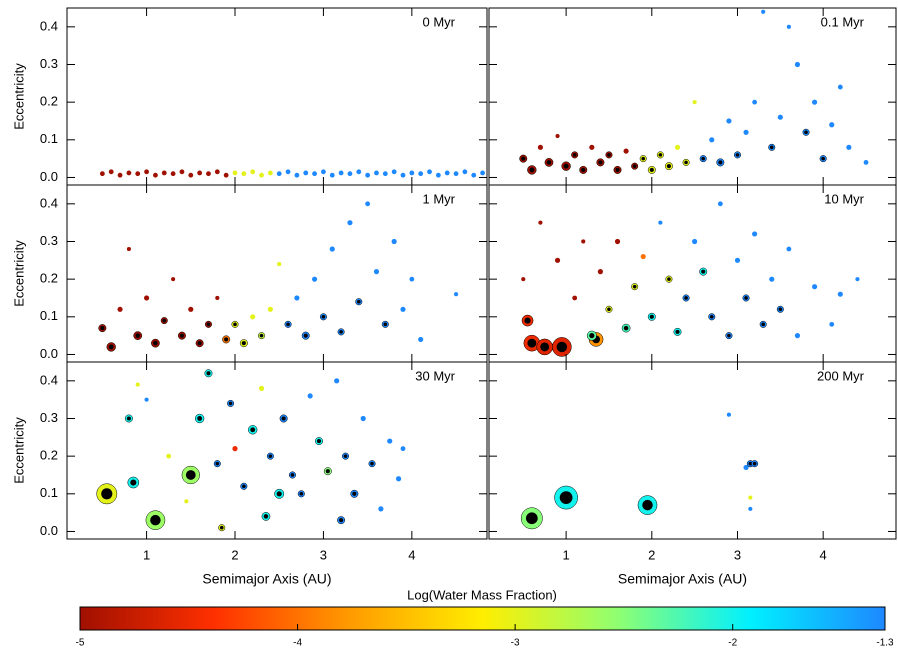 Image resolution: width=898 pixels, height=652 pixels. Describe the element at coordinates (249, 96) in the screenshot. I see `panel: 0.0 0.1 0.2 0.3 0.4 0 Myr Eccentricity` at that location.